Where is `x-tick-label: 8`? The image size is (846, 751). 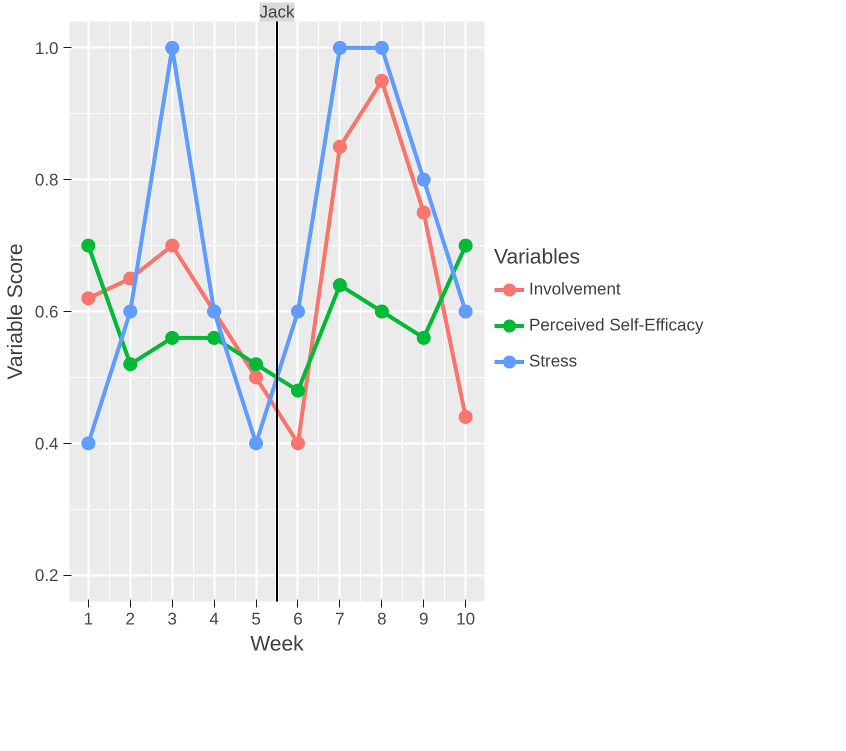 x-tick-label: 8 is located at coordinates (382, 619).